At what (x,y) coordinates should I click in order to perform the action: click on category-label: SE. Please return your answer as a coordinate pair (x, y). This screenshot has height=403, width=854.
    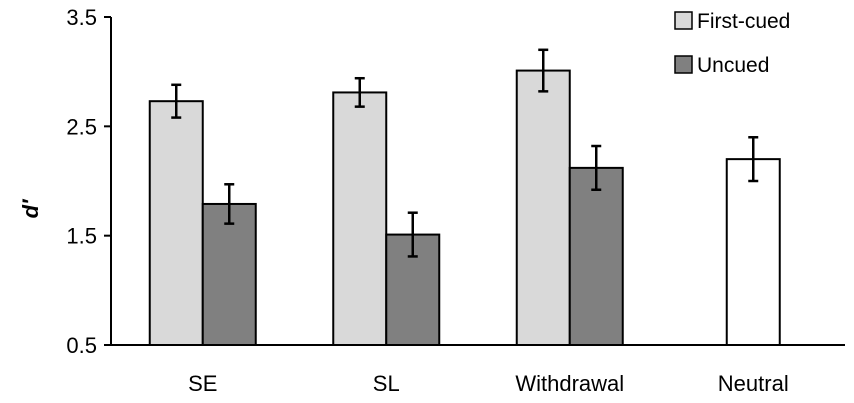
    Looking at the image, I should click on (202, 383).